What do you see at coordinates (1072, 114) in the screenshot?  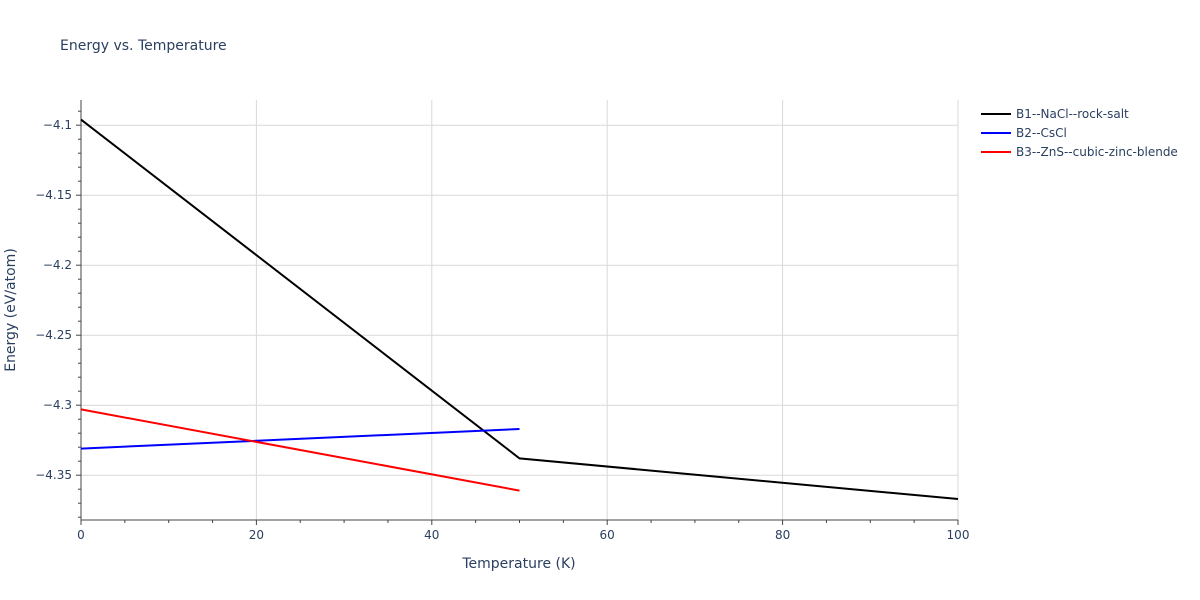 I see `legend-label: B1--NaCl--rock-salt` at bounding box center [1072, 114].